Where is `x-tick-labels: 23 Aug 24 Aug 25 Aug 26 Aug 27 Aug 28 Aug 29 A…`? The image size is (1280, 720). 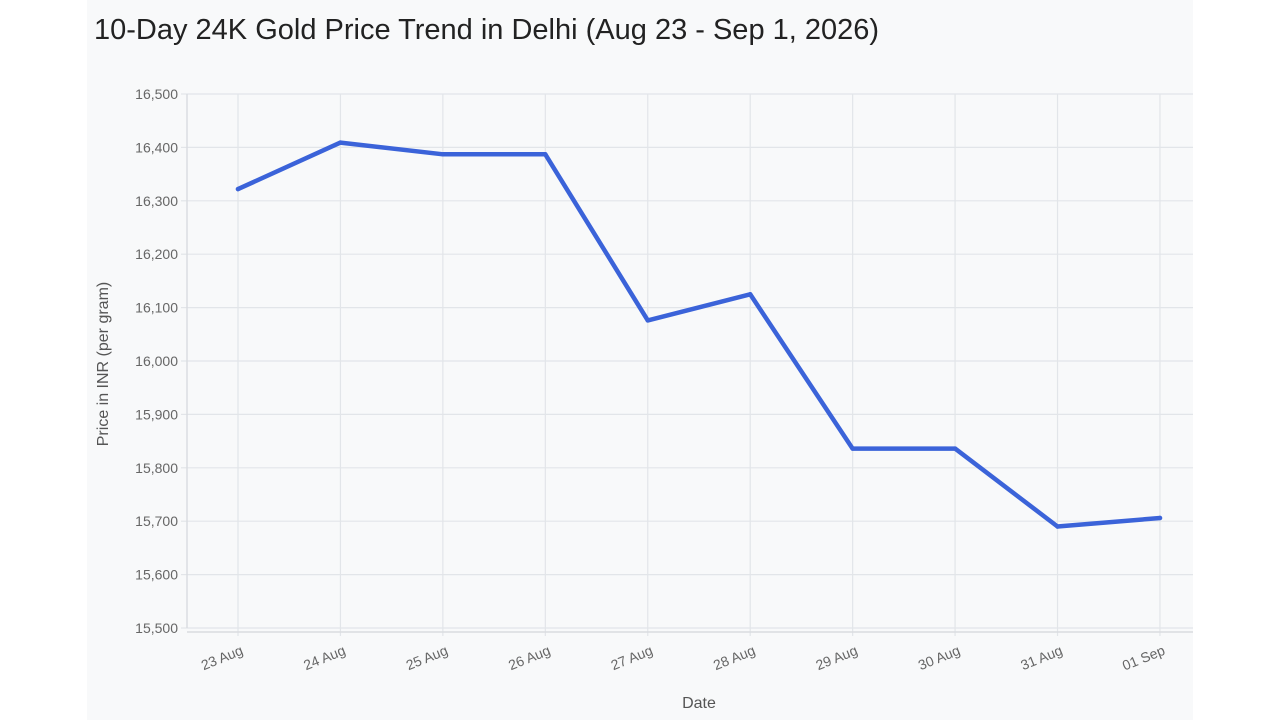 x-tick-labels: 23 Aug 24 Aug 25 Aug 26 Aug 27 Aug 28 Aug 29 A… is located at coordinates (683, 658).